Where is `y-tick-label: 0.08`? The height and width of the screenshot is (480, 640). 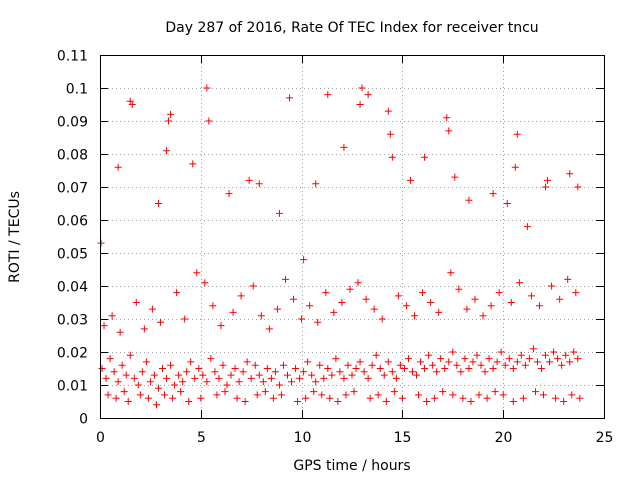
y-tick-label: 0.08 is located at coordinates (72, 156).